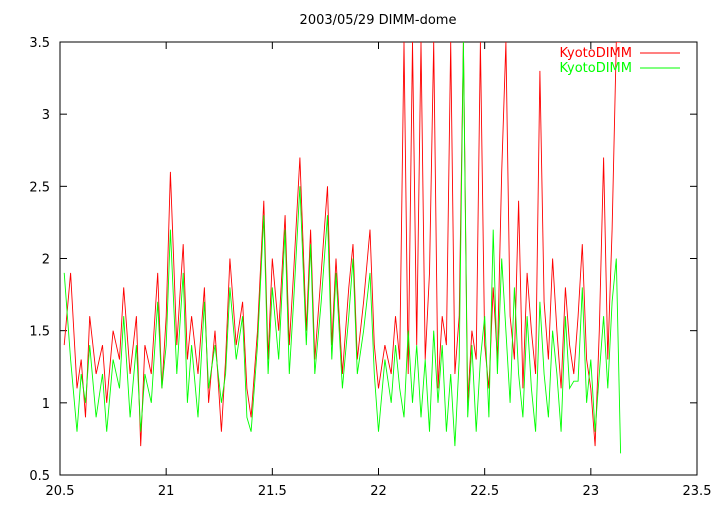 This screenshot has width=720, height=508. I want to click on x-tick-label: 20.5, so click(60, 491).